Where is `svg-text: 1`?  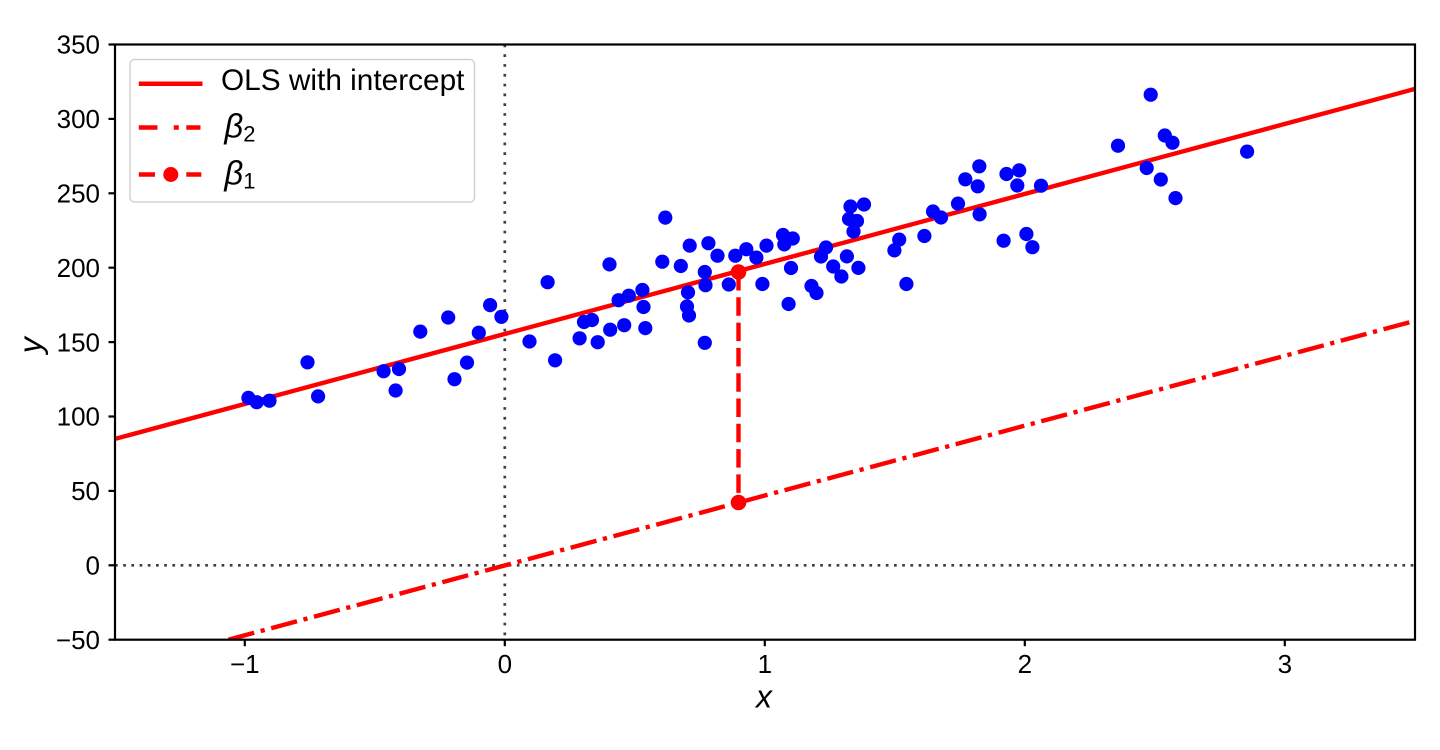 svg-text: 1 is located at coordinates (765, 664).